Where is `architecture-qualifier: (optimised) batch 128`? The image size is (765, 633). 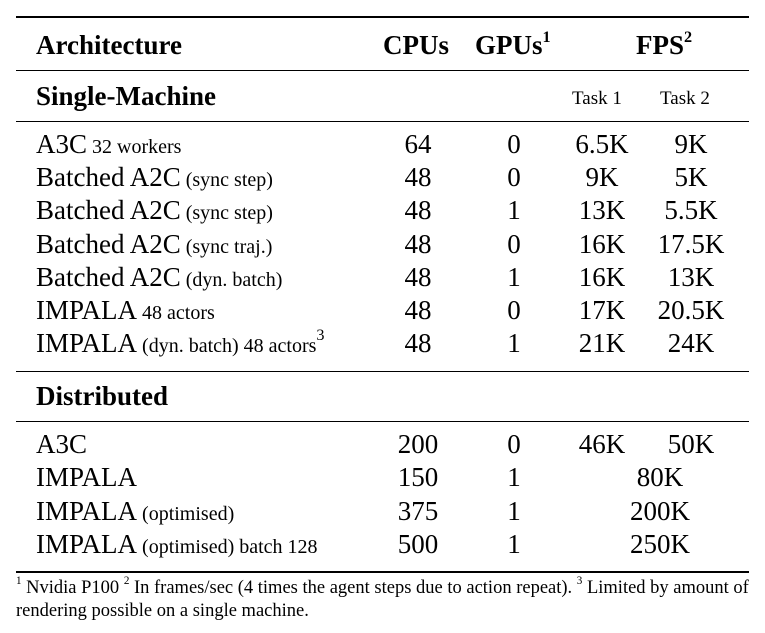 architecture-qualifier: (optimised) batch 128 is located at coordinates (227, 547).